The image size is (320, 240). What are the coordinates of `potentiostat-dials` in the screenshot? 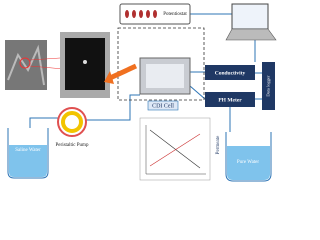 It's located at (141, 14).